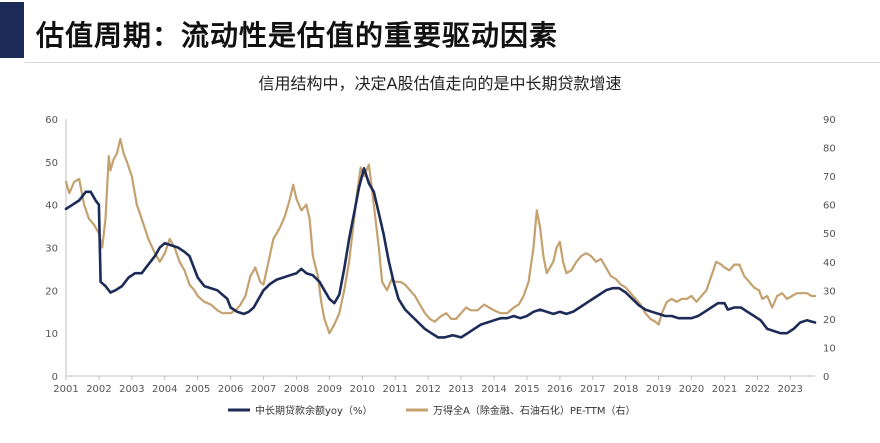  What do you see at coordinates (829, 149) in the screenshot?
I see `right-tick-label: 80` at bounding box center [829, 149].